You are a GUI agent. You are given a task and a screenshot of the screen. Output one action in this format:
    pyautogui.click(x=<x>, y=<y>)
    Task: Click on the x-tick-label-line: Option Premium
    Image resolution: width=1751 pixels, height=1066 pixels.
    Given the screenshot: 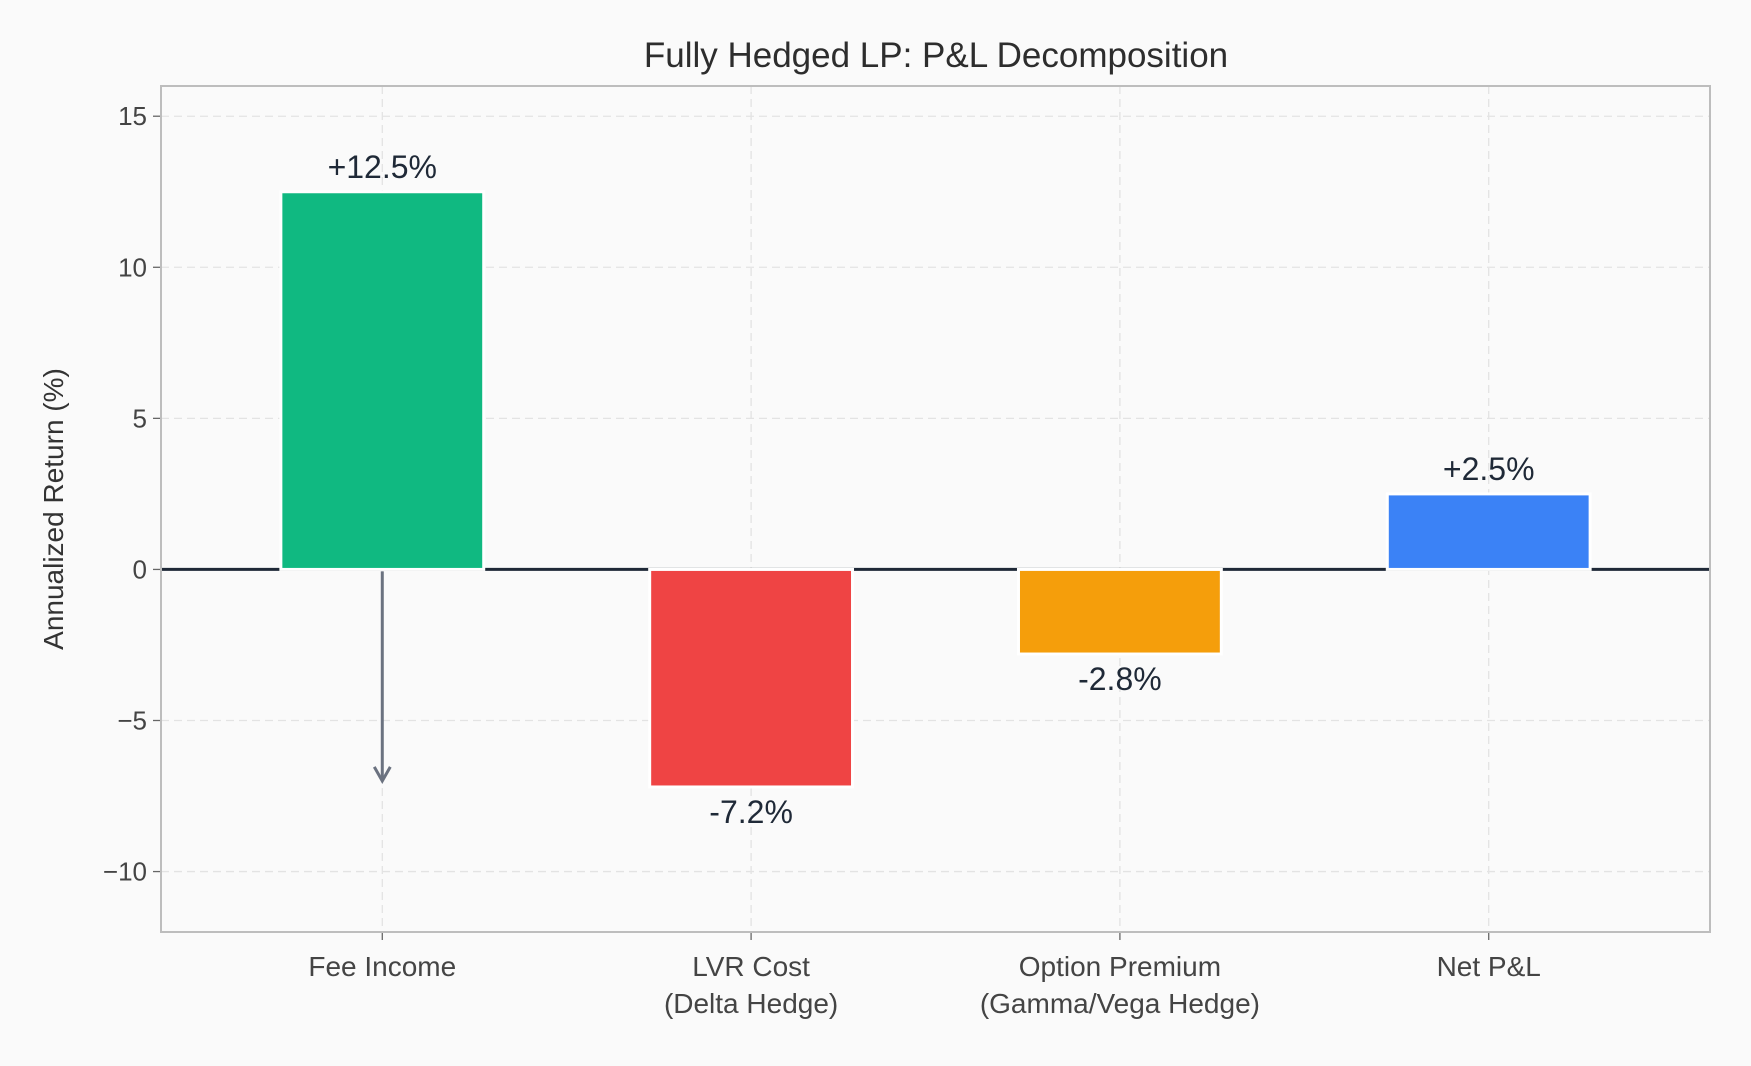 What is the action you would take?
    pyautogui.click(x=1120, y=966)
    